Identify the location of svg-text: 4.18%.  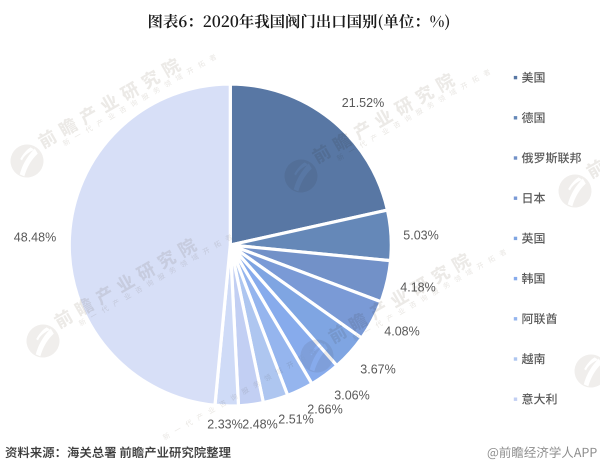
(417, 287).